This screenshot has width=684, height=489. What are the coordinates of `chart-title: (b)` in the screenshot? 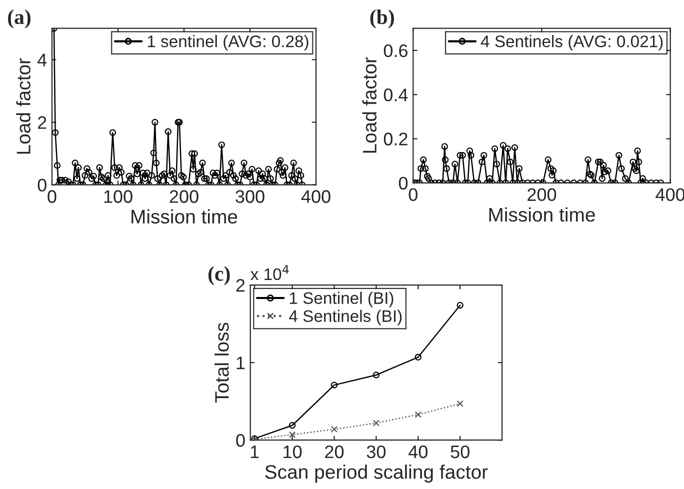 It's located at (382, 18).